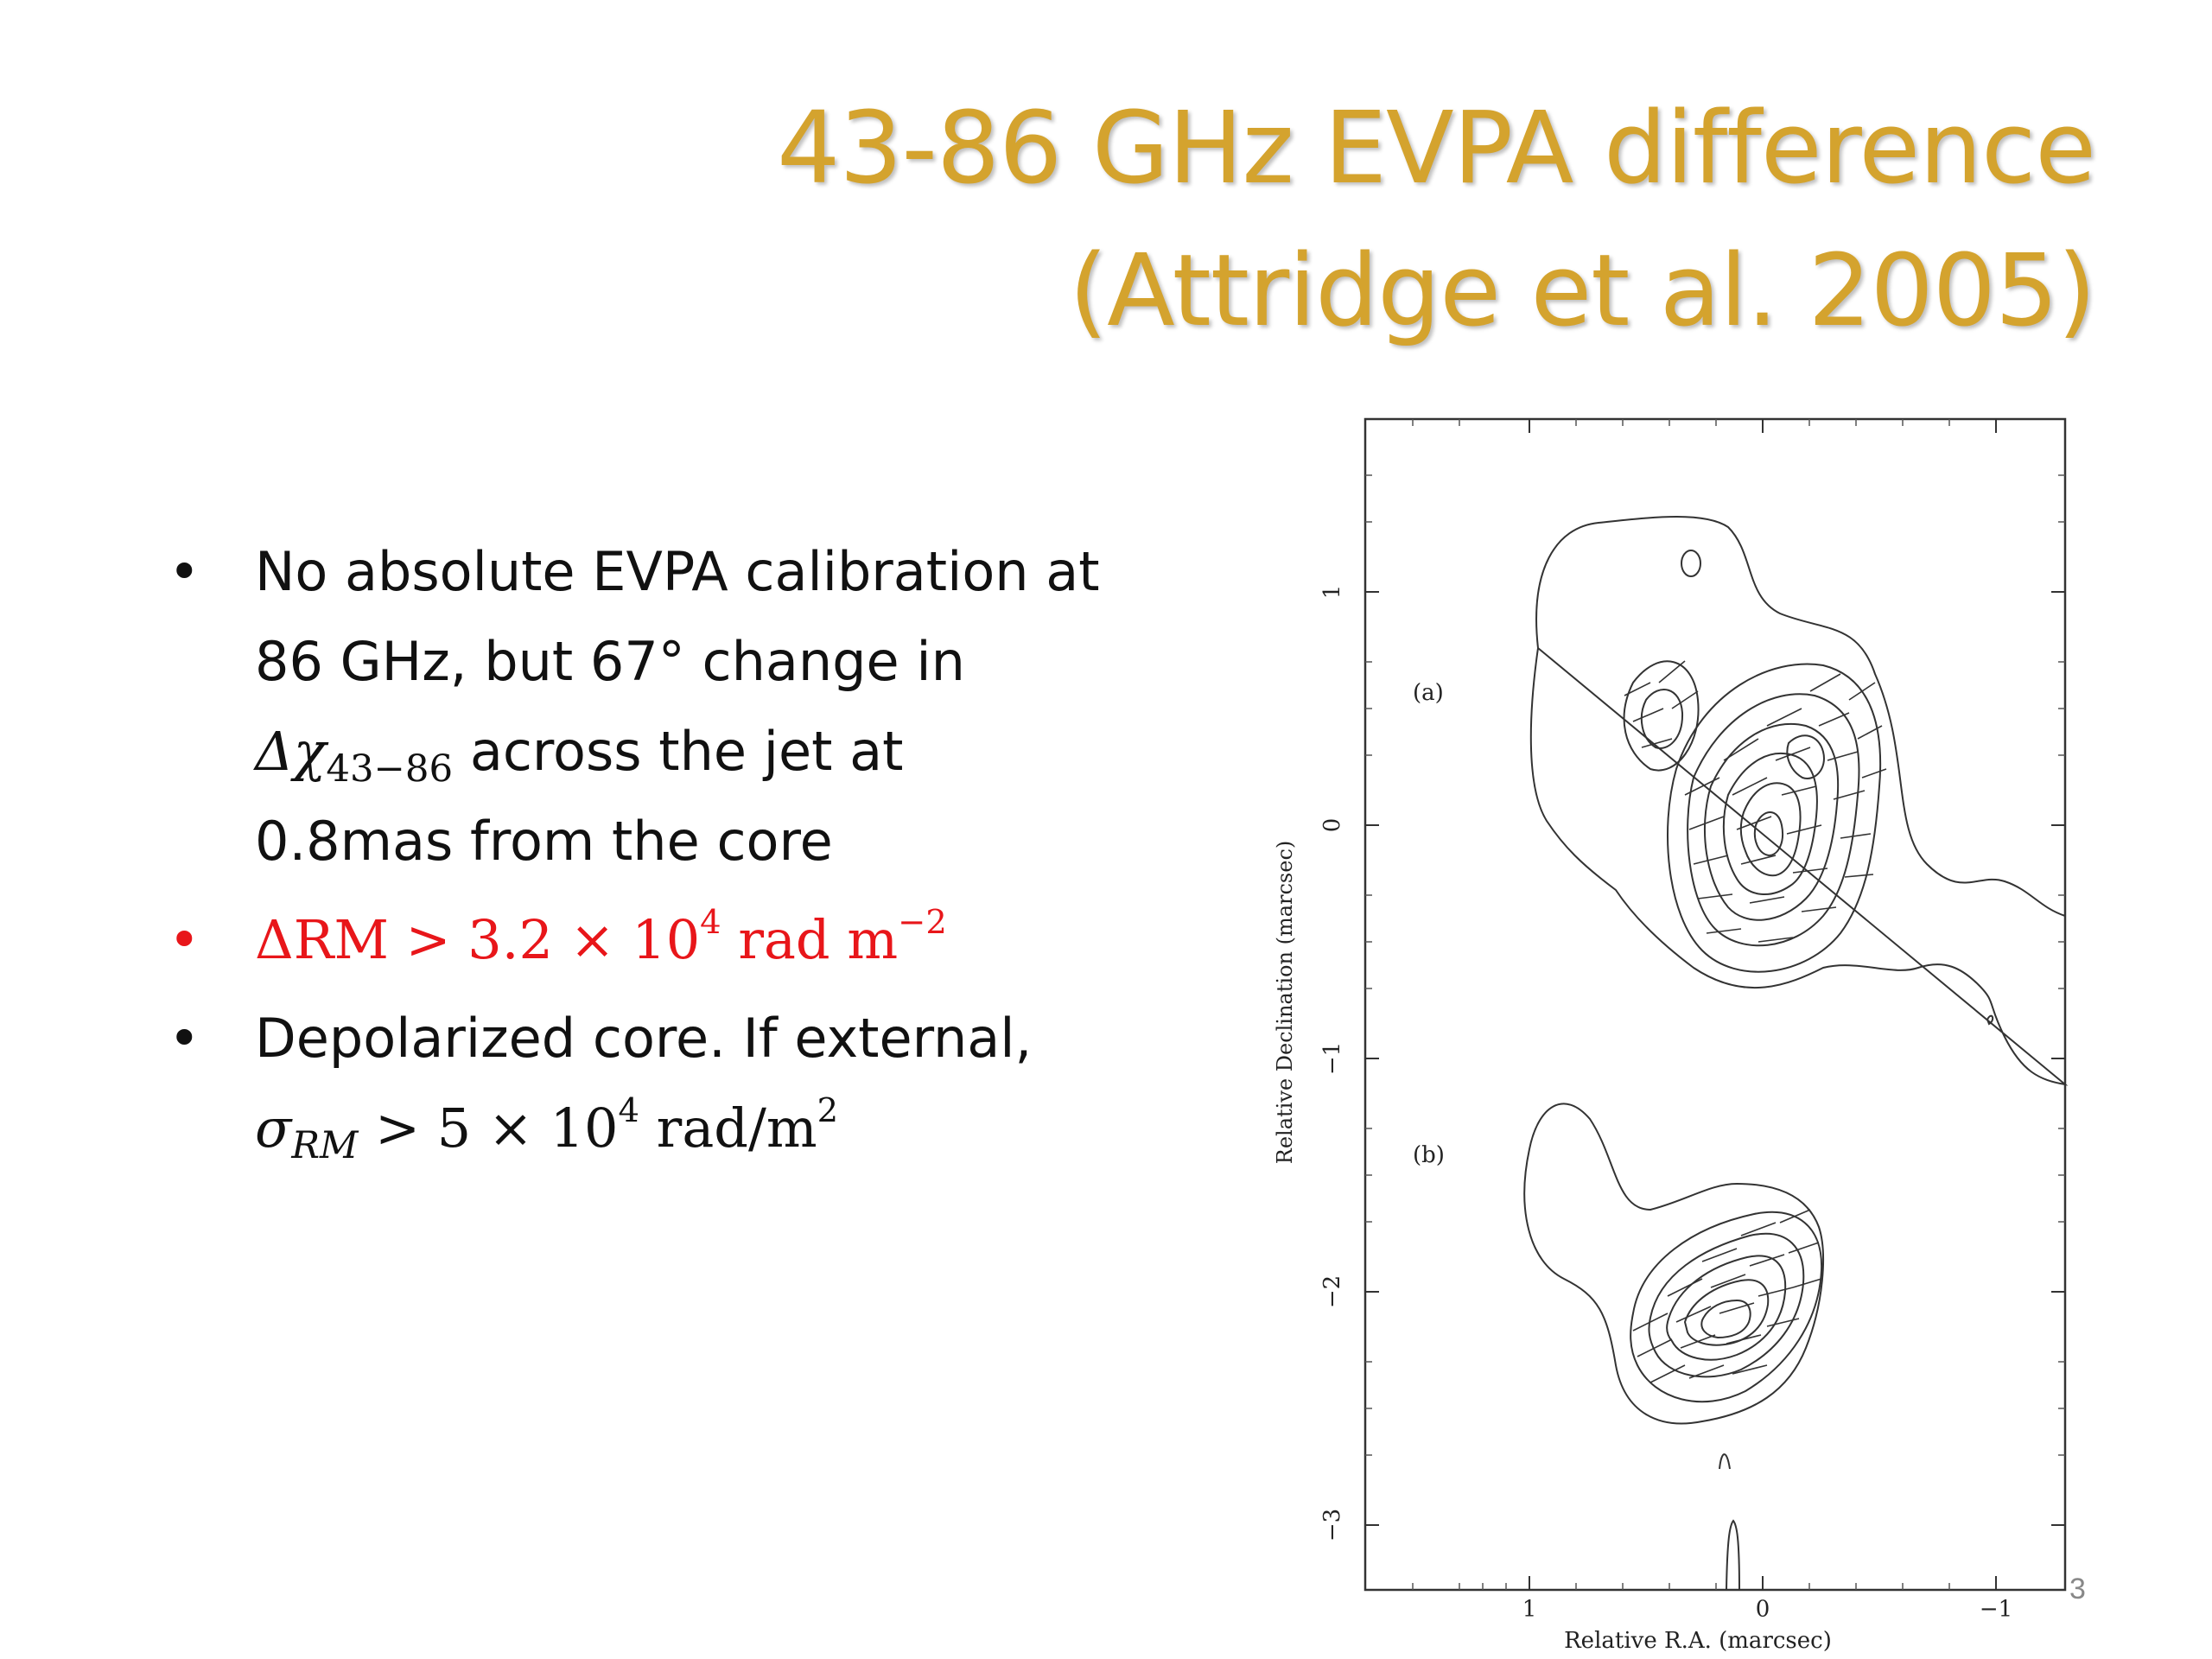 Image resolution: width=2212 pixels, height=1659 pixels. I want to click on bullet-3-formula: σRM > 5 × 104 rad/m2, so click(752, 1128).